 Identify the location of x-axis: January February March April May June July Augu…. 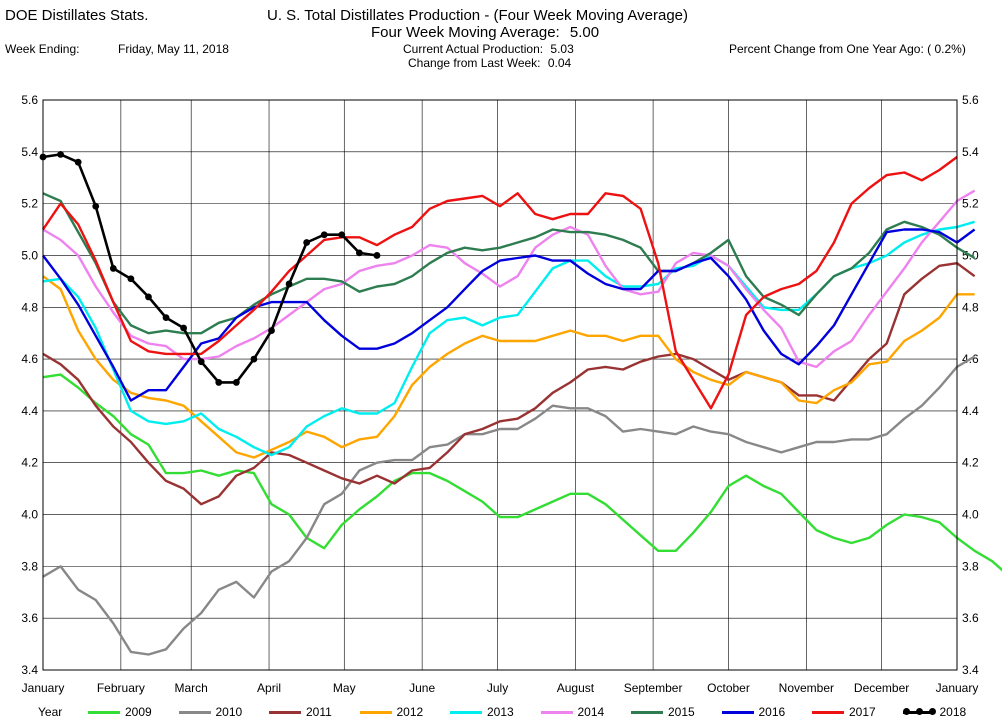
(500, 688).